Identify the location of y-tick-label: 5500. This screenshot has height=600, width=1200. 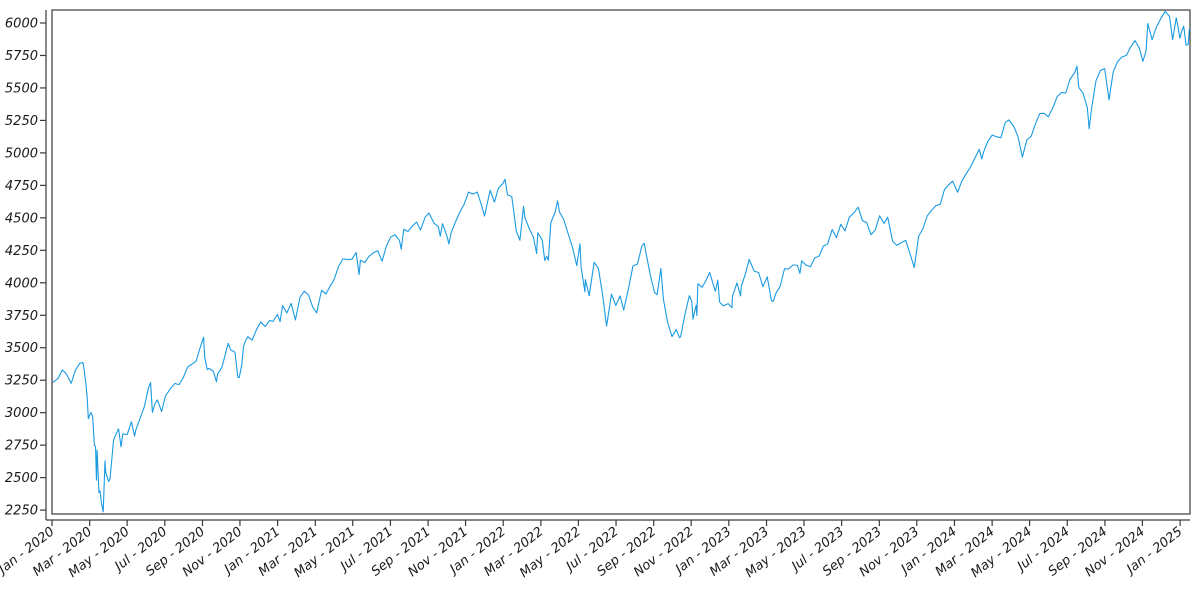
(21, 88).